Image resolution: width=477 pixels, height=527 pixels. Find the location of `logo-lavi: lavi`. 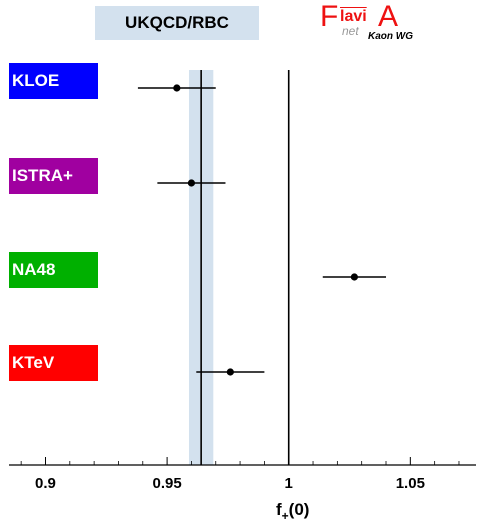

logo-lavi: lavi is located at coordinates (353, 16).